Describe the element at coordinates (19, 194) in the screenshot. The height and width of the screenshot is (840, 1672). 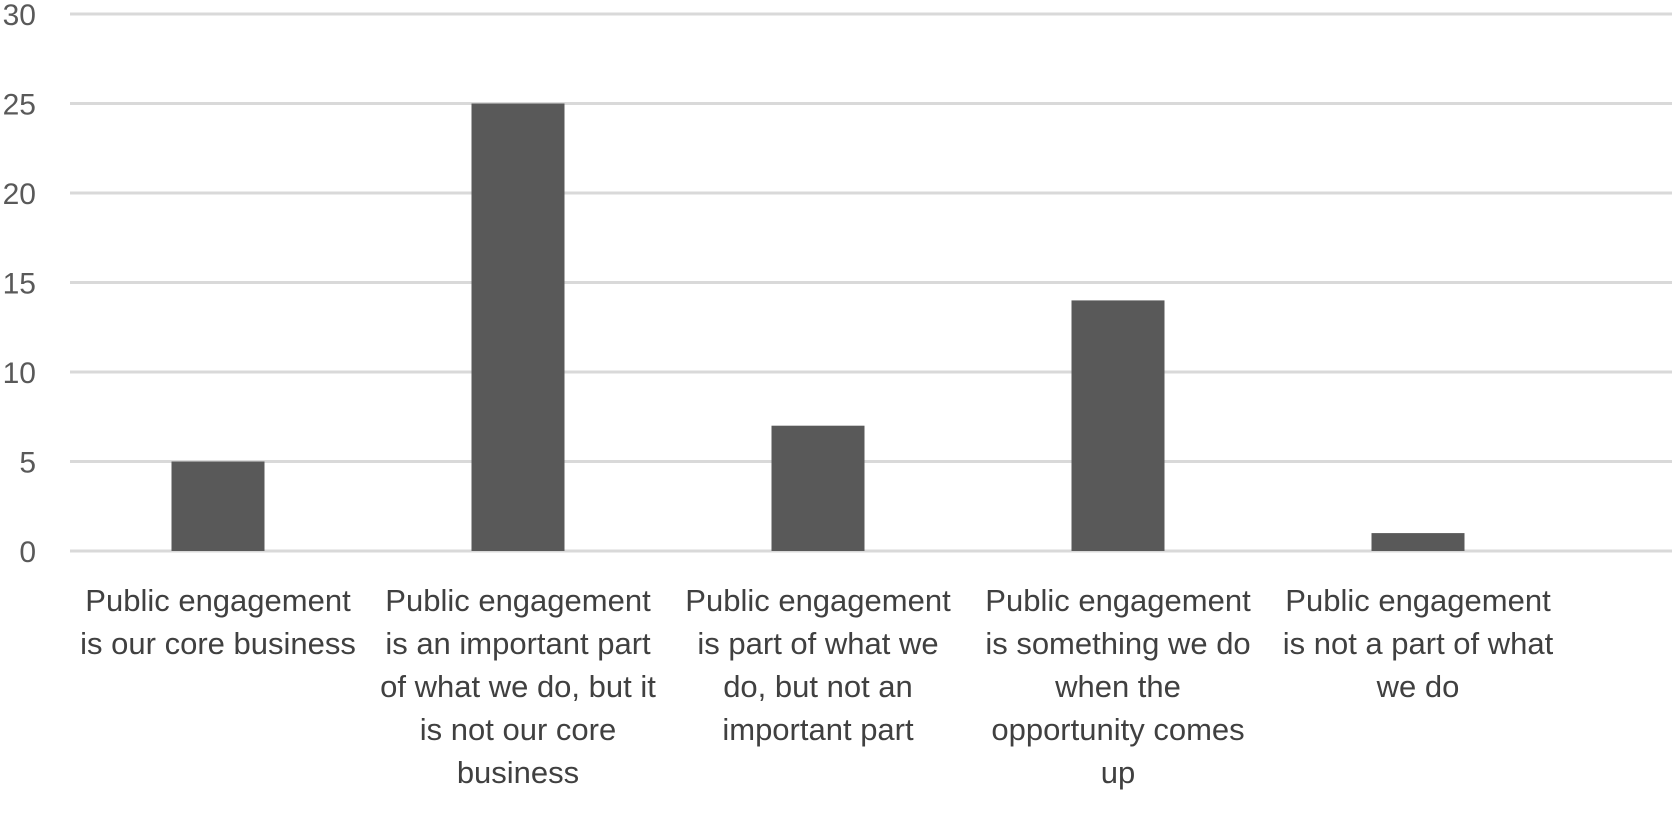
I see `y-tick-label: 20` at that location.